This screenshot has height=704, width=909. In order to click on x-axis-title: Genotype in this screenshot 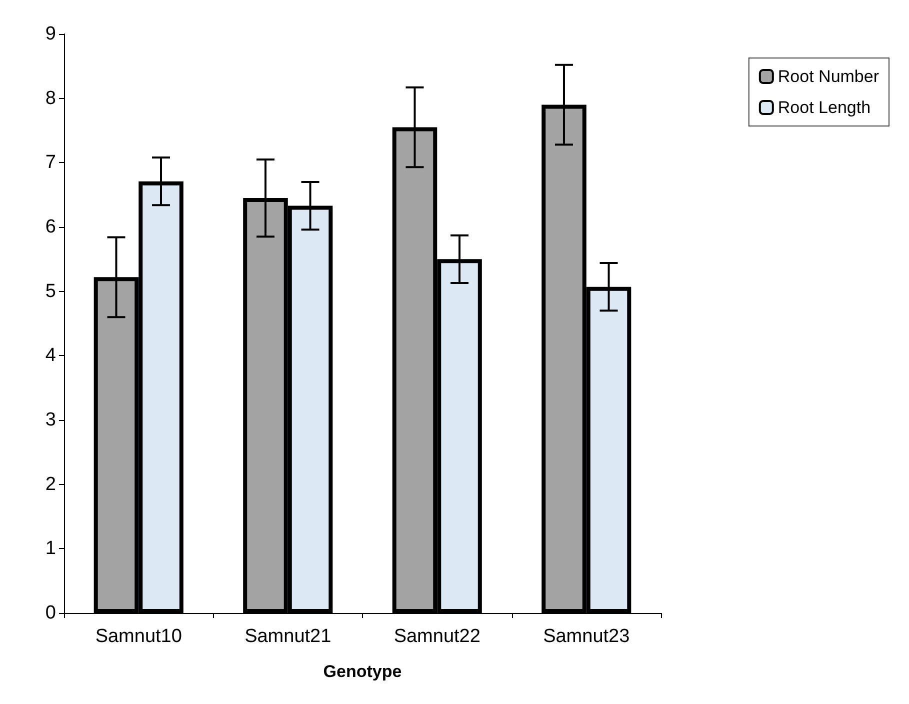, I will do `click(362, 671)`.